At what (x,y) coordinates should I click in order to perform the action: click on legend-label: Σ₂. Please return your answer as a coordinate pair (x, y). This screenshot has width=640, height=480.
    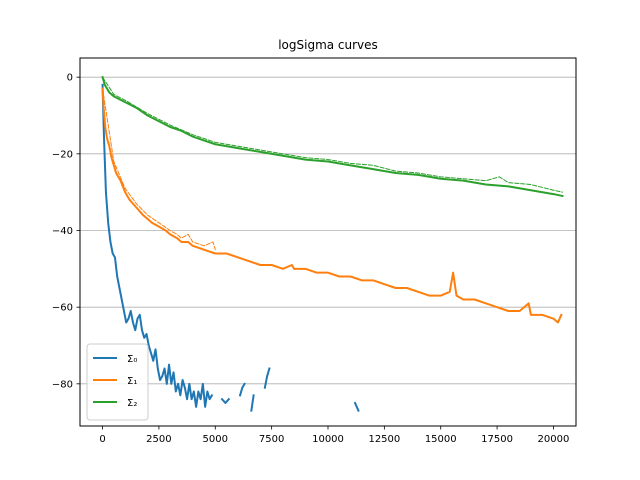
    Looking at the image, I should click on (132, 403).